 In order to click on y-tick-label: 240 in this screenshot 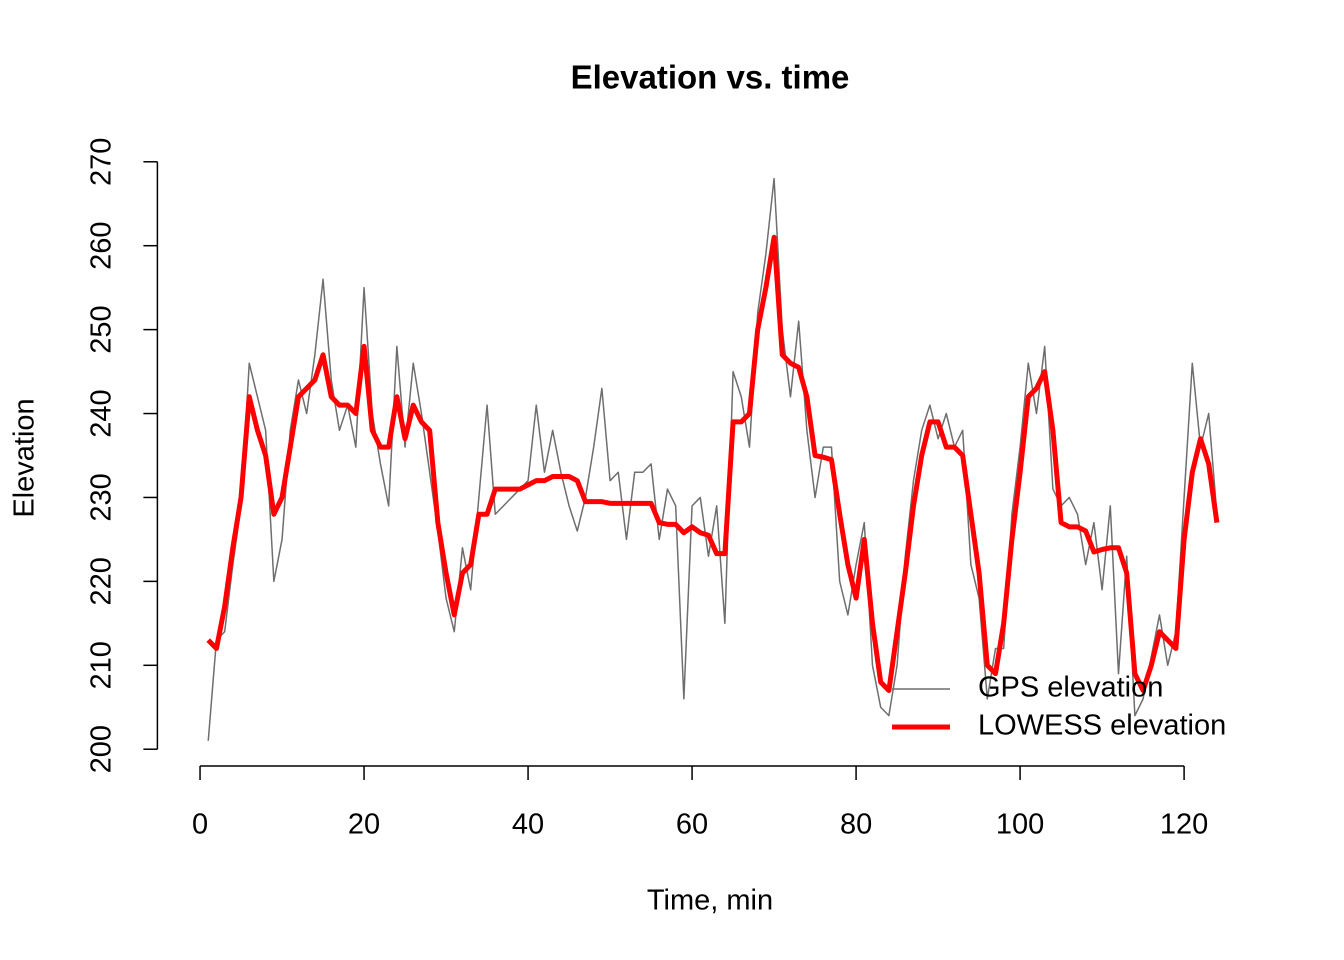, I will do `click(102, 413)`.